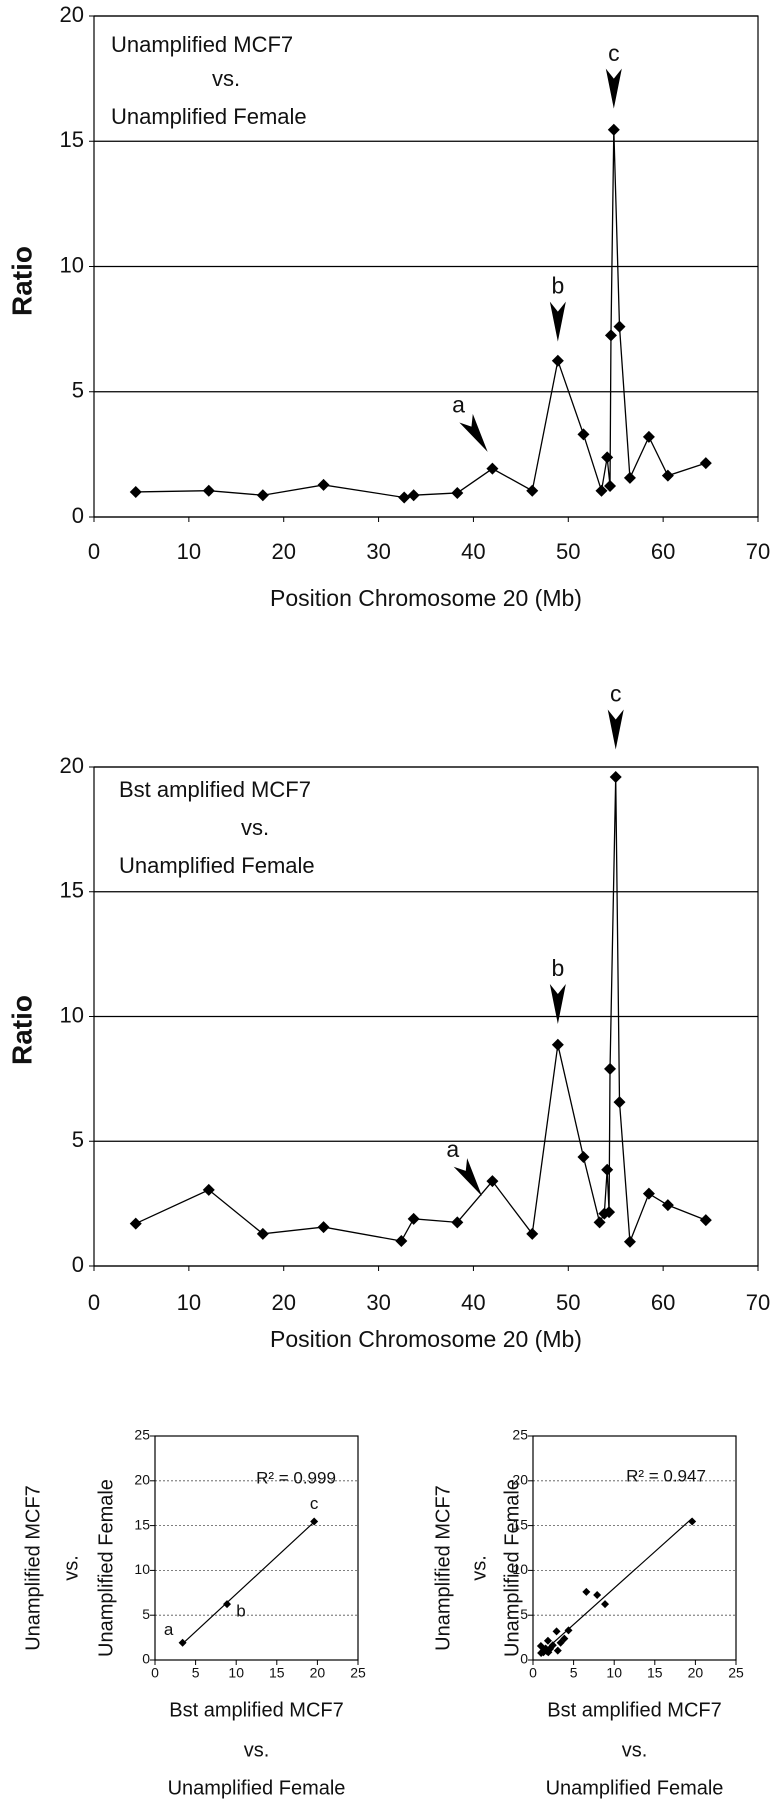 Image resolution: width=784 pixels, height=1800 pixels. I want to click on x-tick-label: 70, so click(758, 1302).